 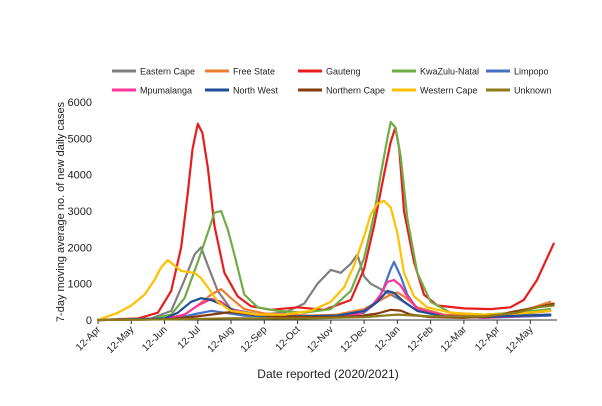 What do you see at coordinates (288, 338) in the screenshot?
I see `x-tick-label: 12-Oct` at bounding box center [288, 338].